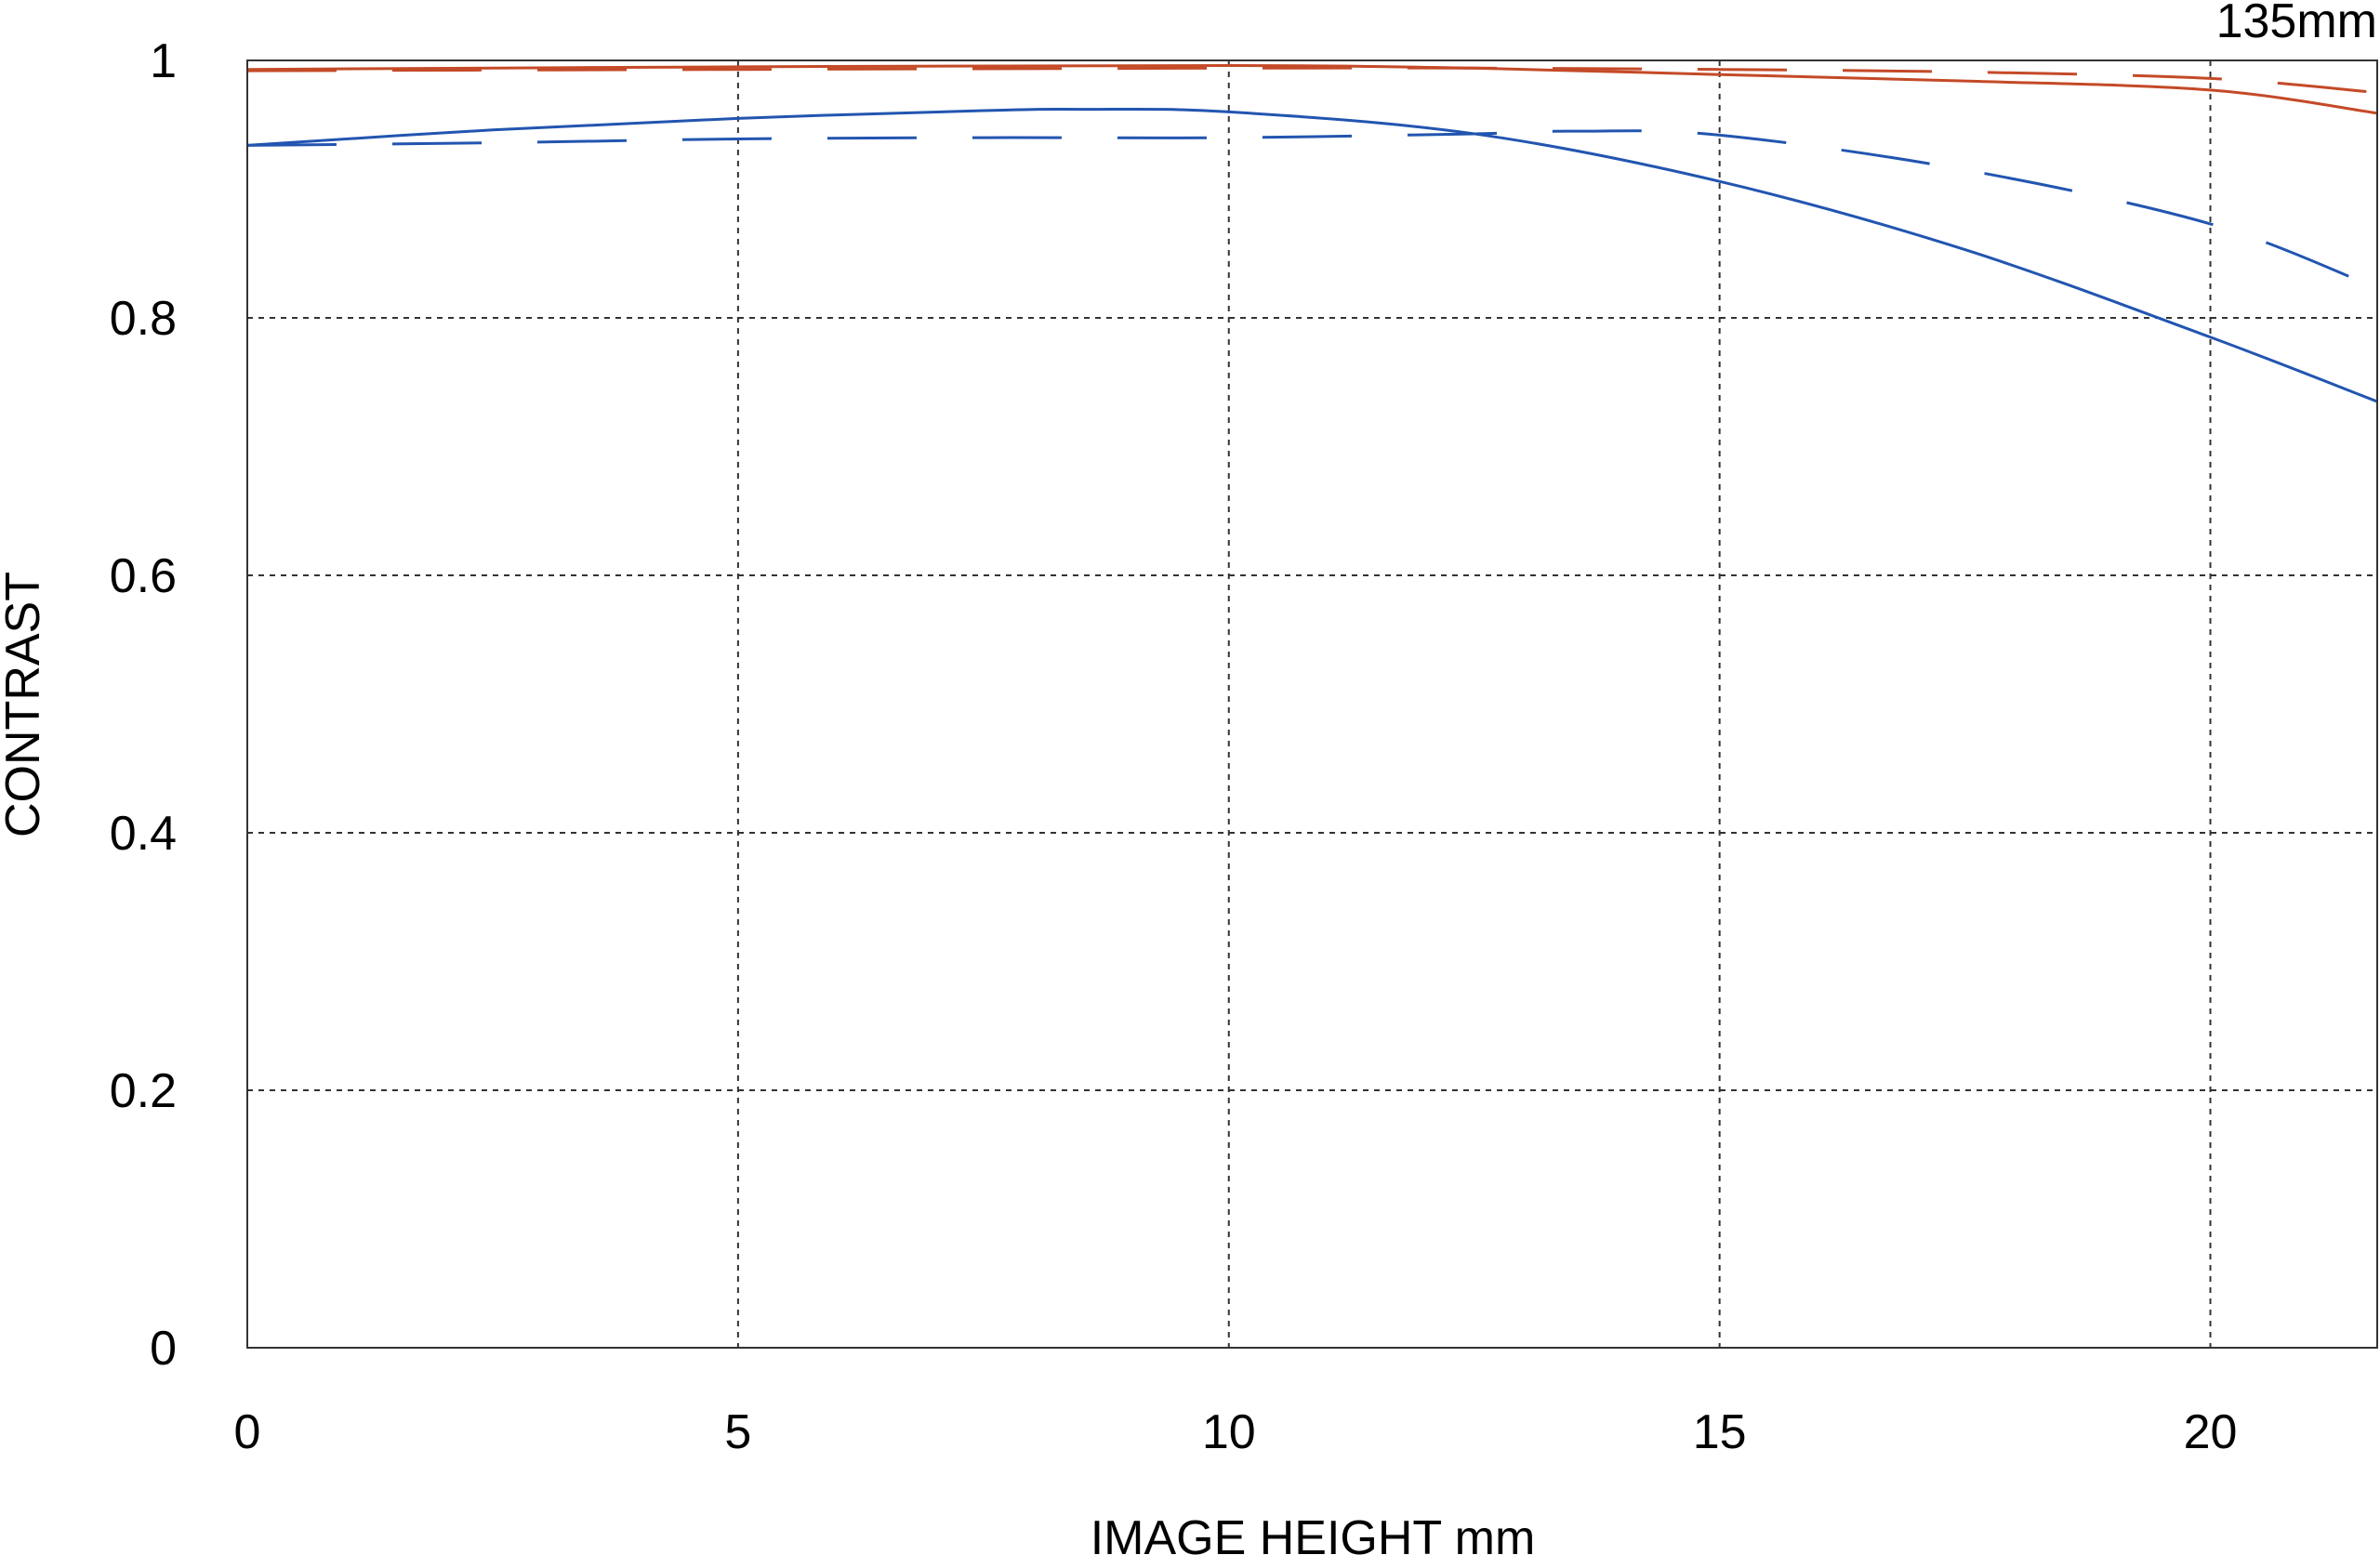  Describe the element at coordinates (1229, 1432) in the screenshot. I see `x-tick-label: 10` at that location.